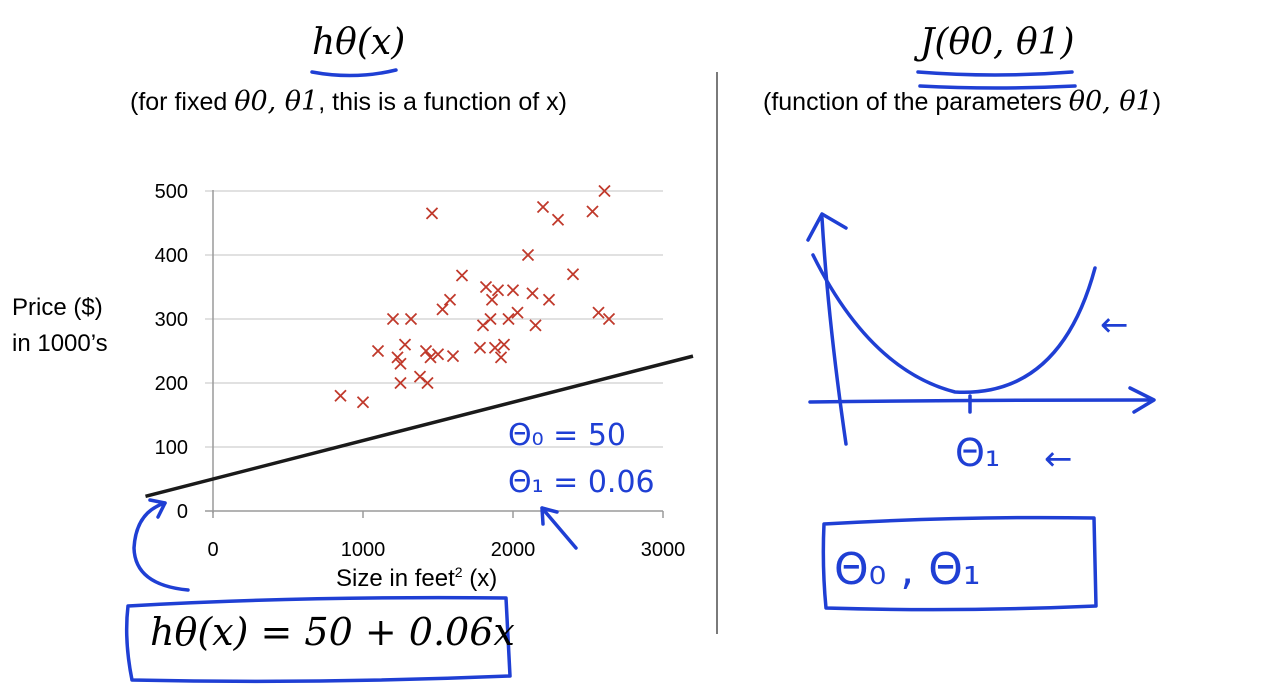  I want to click on hypothesis-formula: hθ(x) = 50 + 0.06x, so click(332, 632).